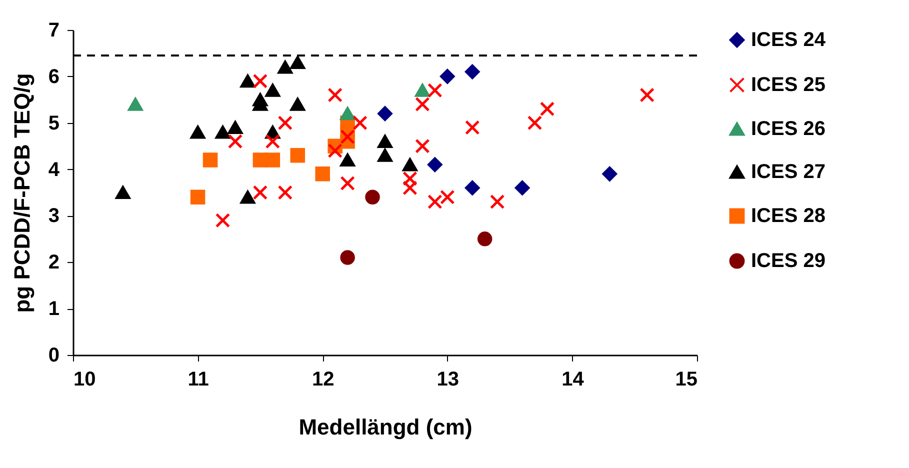  Describe the element at coordinates (54, 123) in the screenshot. I see `y-tick-label: 5` at that location.